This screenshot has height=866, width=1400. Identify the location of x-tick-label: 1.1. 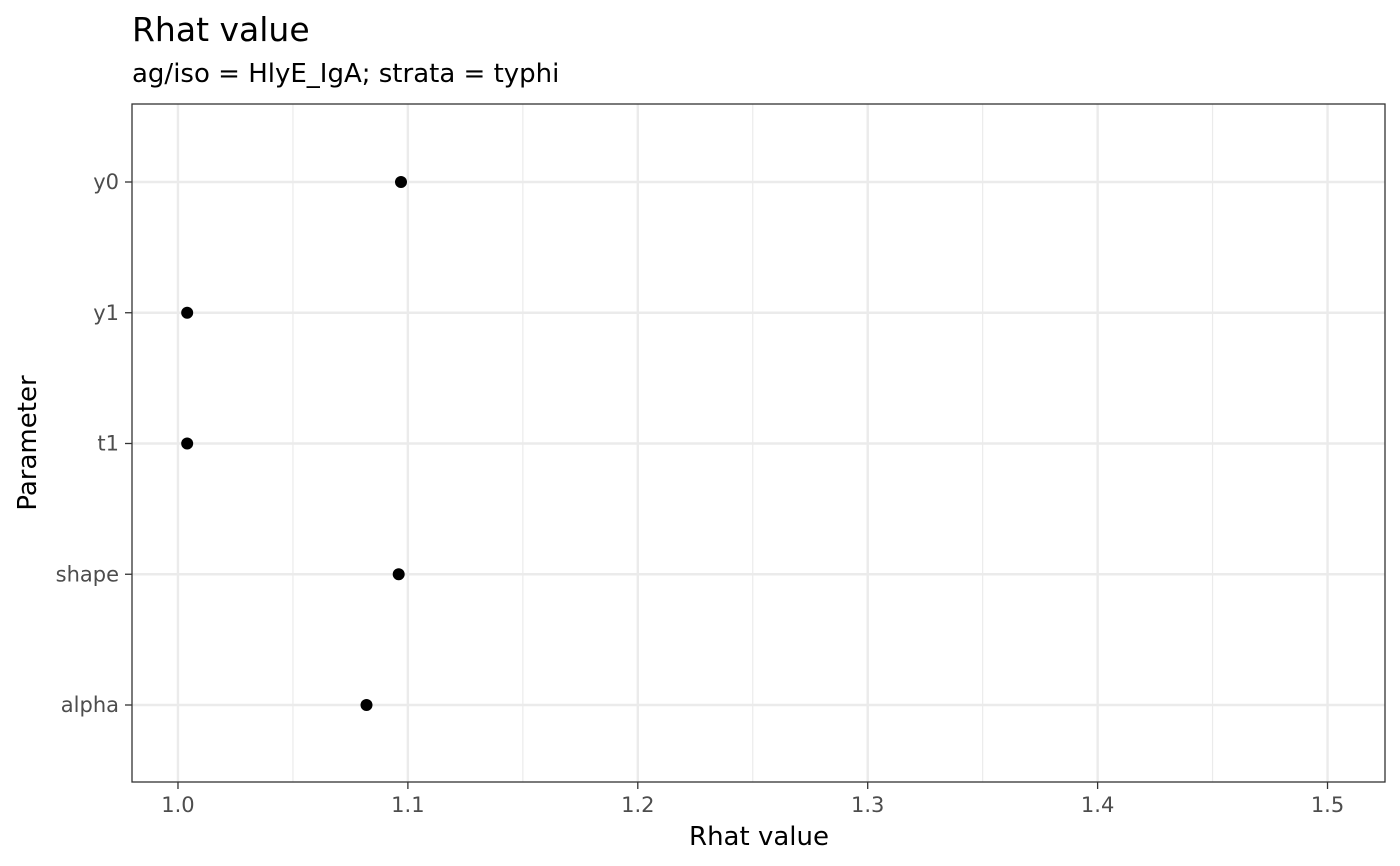
(407, 805).